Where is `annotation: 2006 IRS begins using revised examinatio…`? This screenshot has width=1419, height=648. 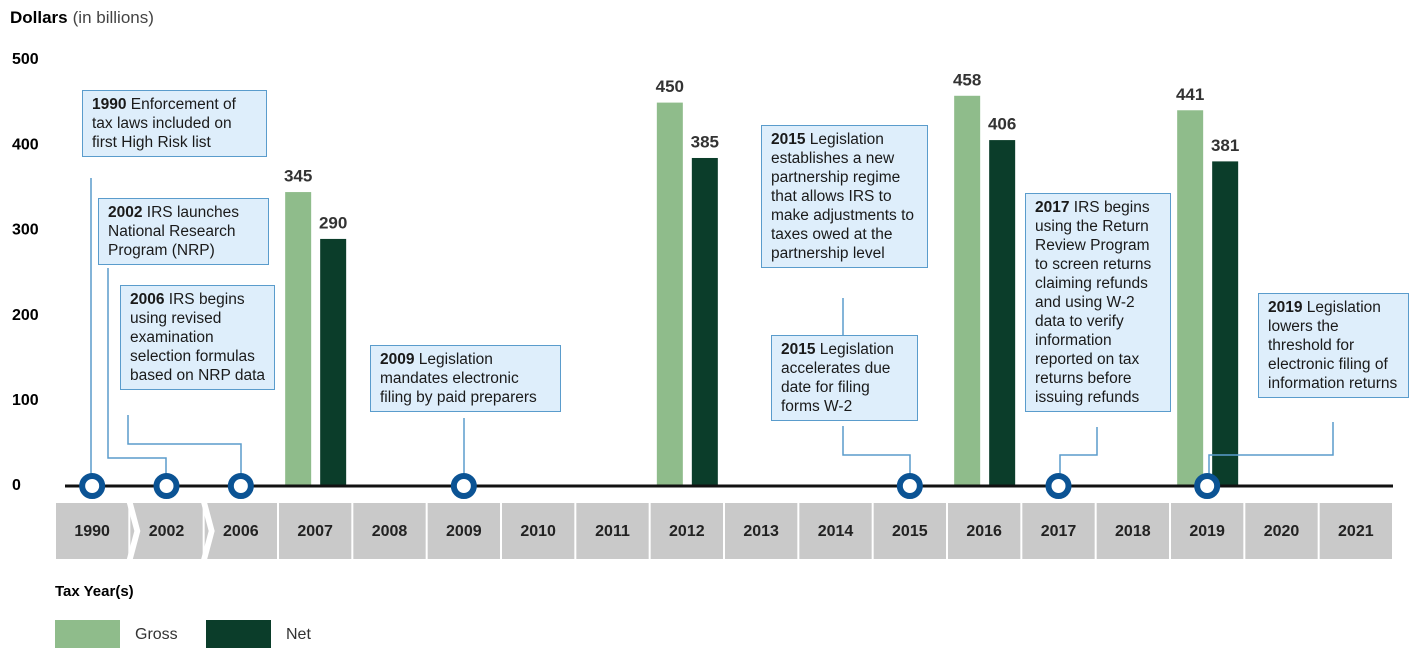
annotation: 2006 IRS begins using revised examinatio… is located at coordinates (197, 337).